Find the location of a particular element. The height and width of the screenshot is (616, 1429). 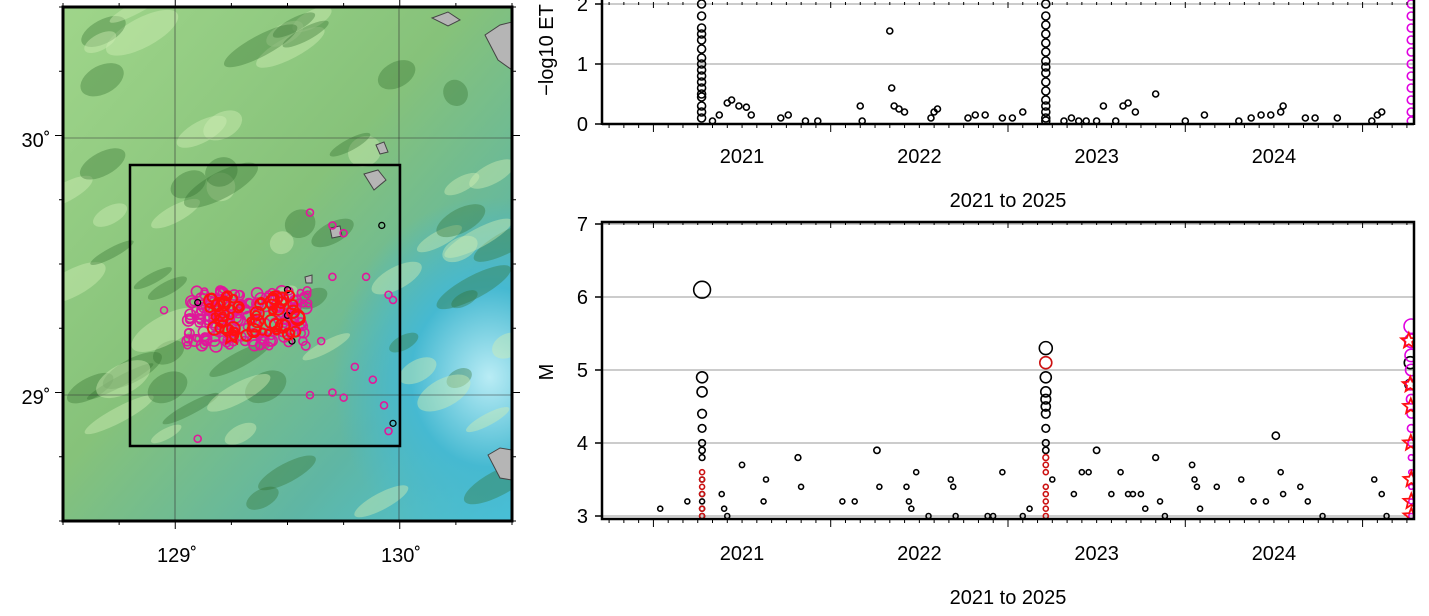

lat-label-29: 29˚ is located at coordinates (36, 398).